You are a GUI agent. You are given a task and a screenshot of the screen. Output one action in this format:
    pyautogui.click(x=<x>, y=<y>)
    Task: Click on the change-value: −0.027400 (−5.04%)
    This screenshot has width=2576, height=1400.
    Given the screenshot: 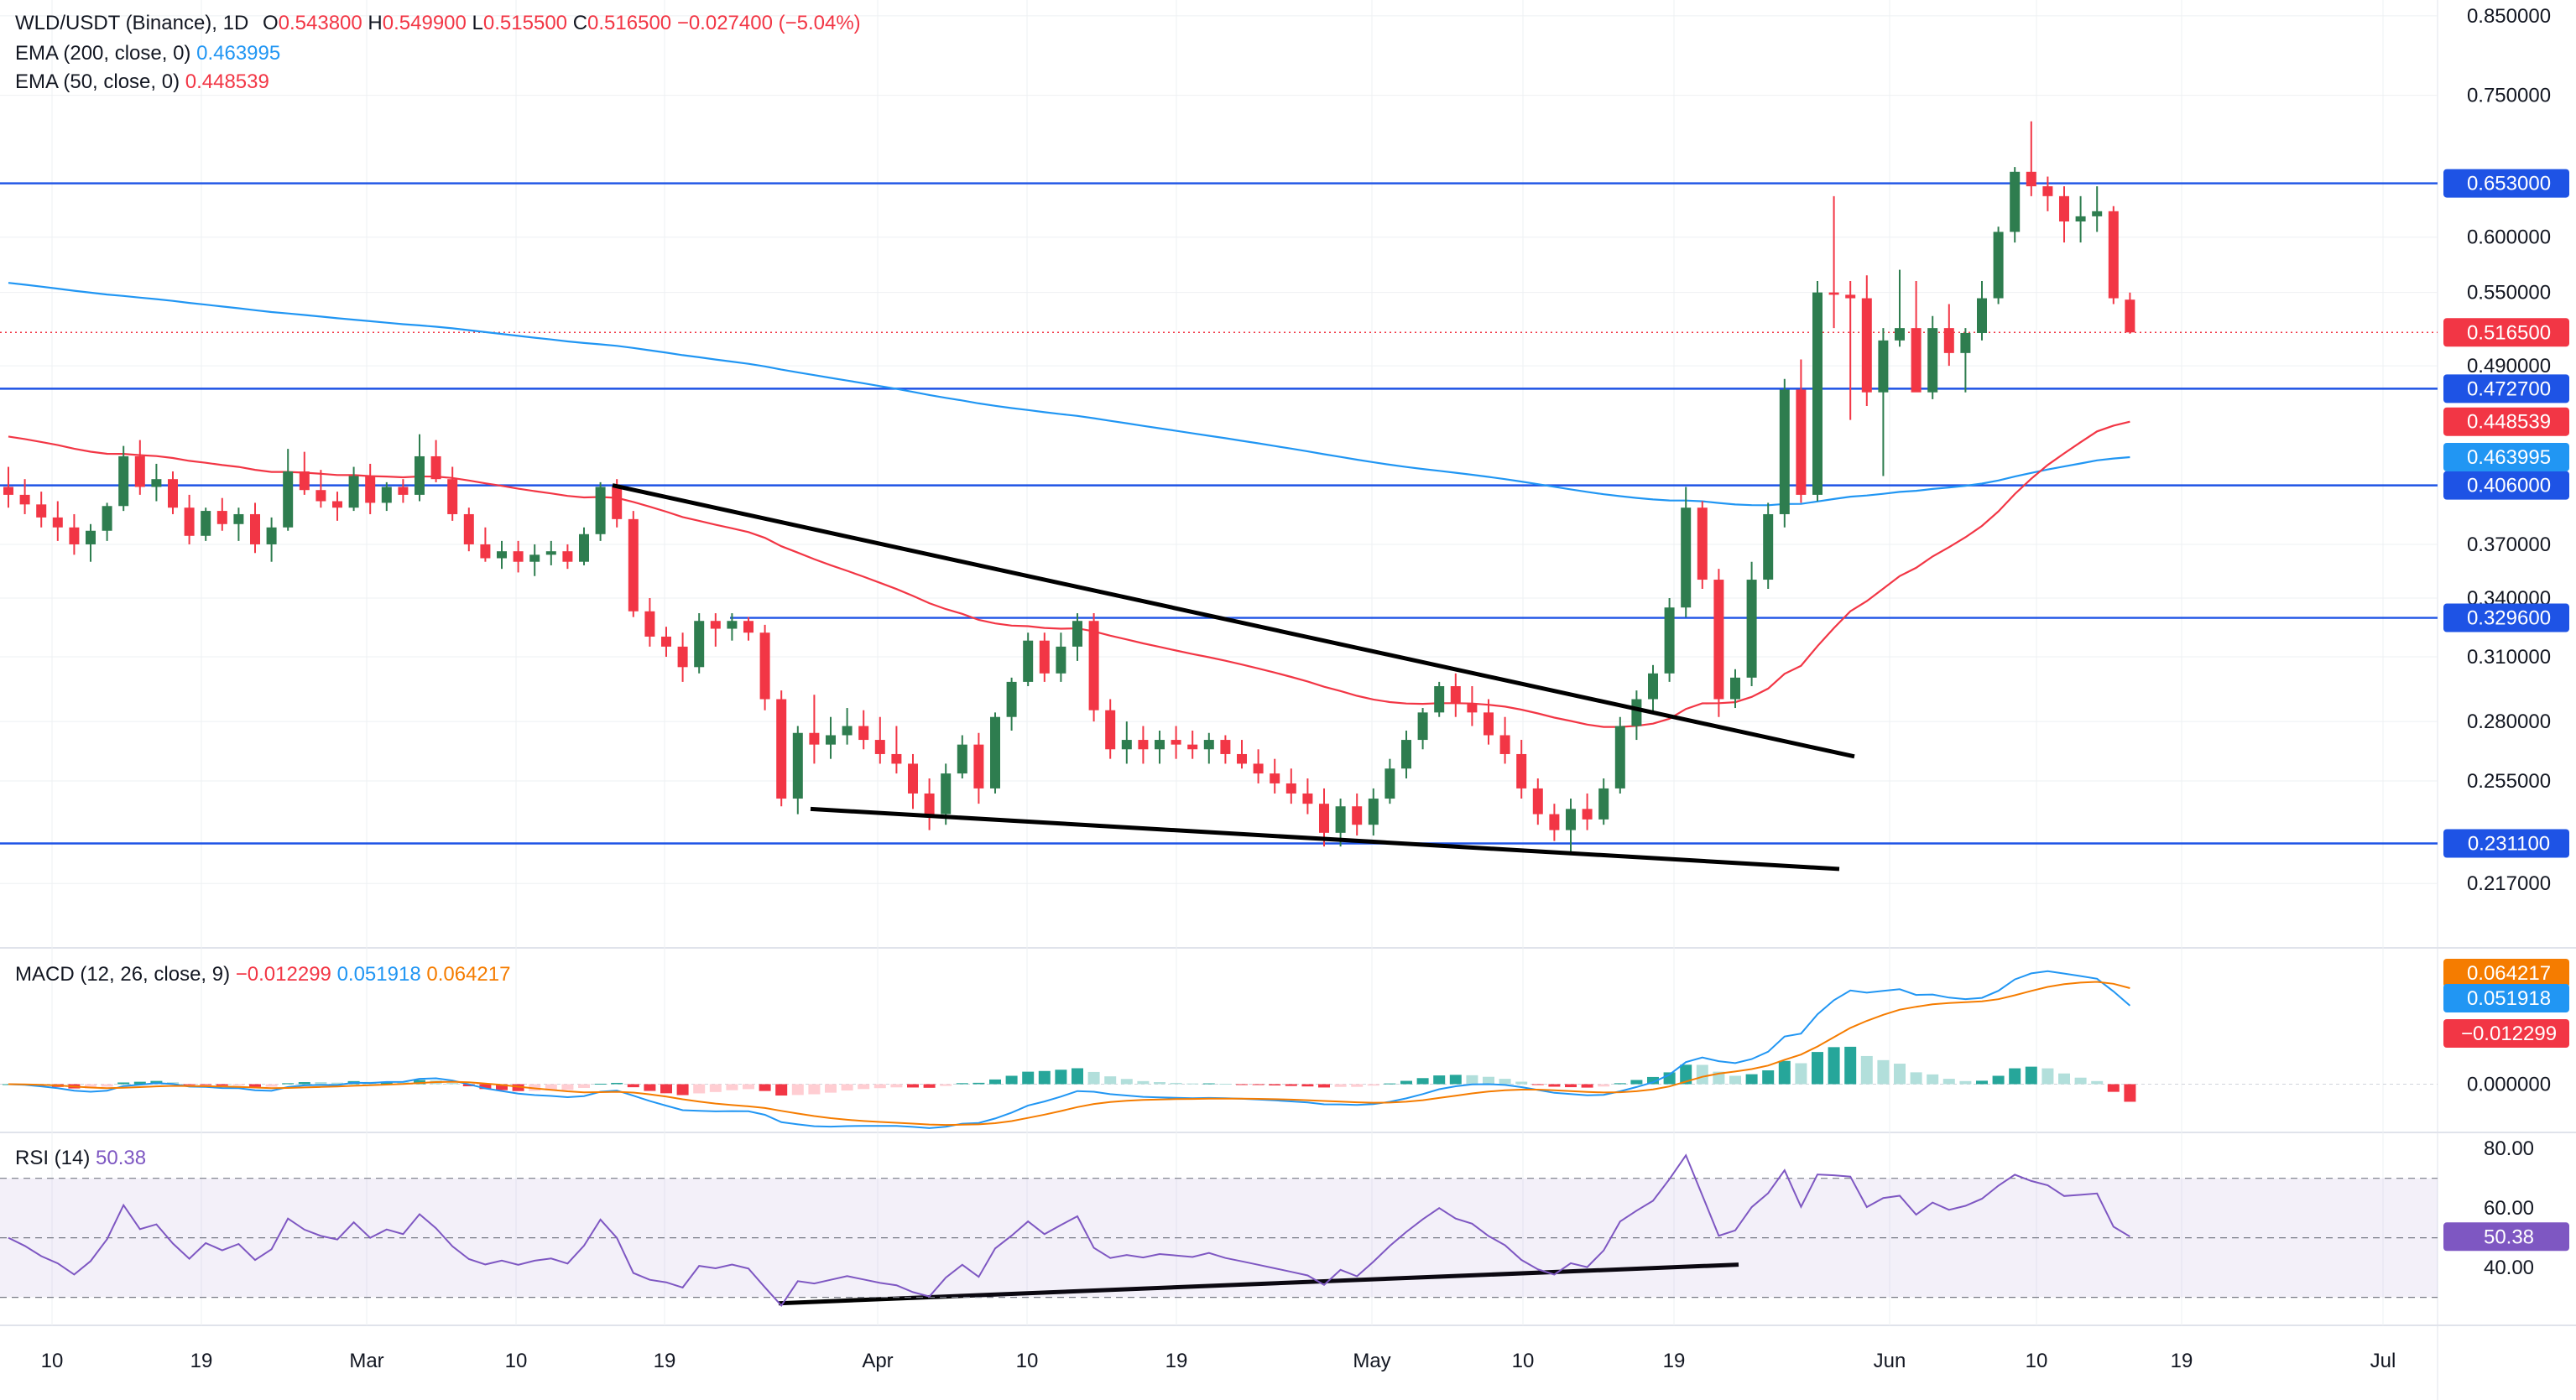 What is the action you would take?
    pyautogui.click(x=768, y=23)
    